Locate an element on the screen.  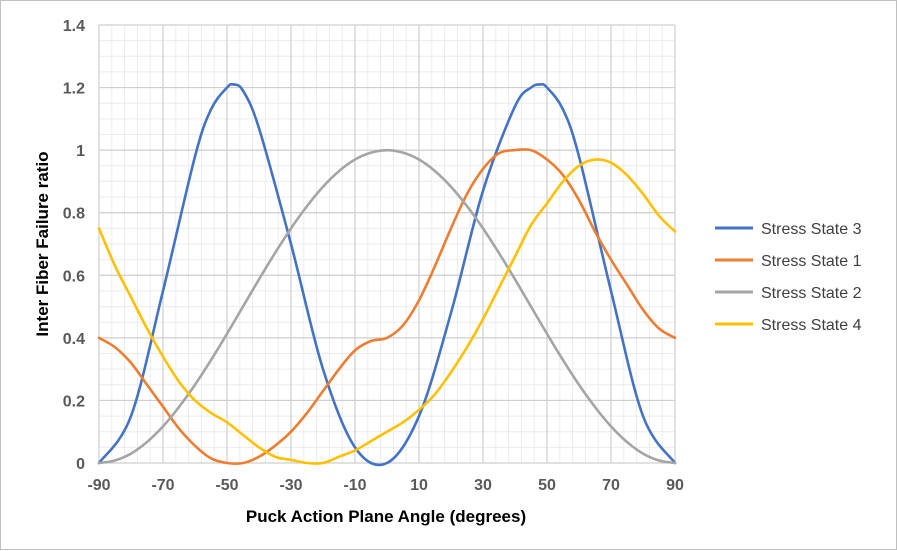
y-tick-label: 1.2 is located at coordinates (74, 89).